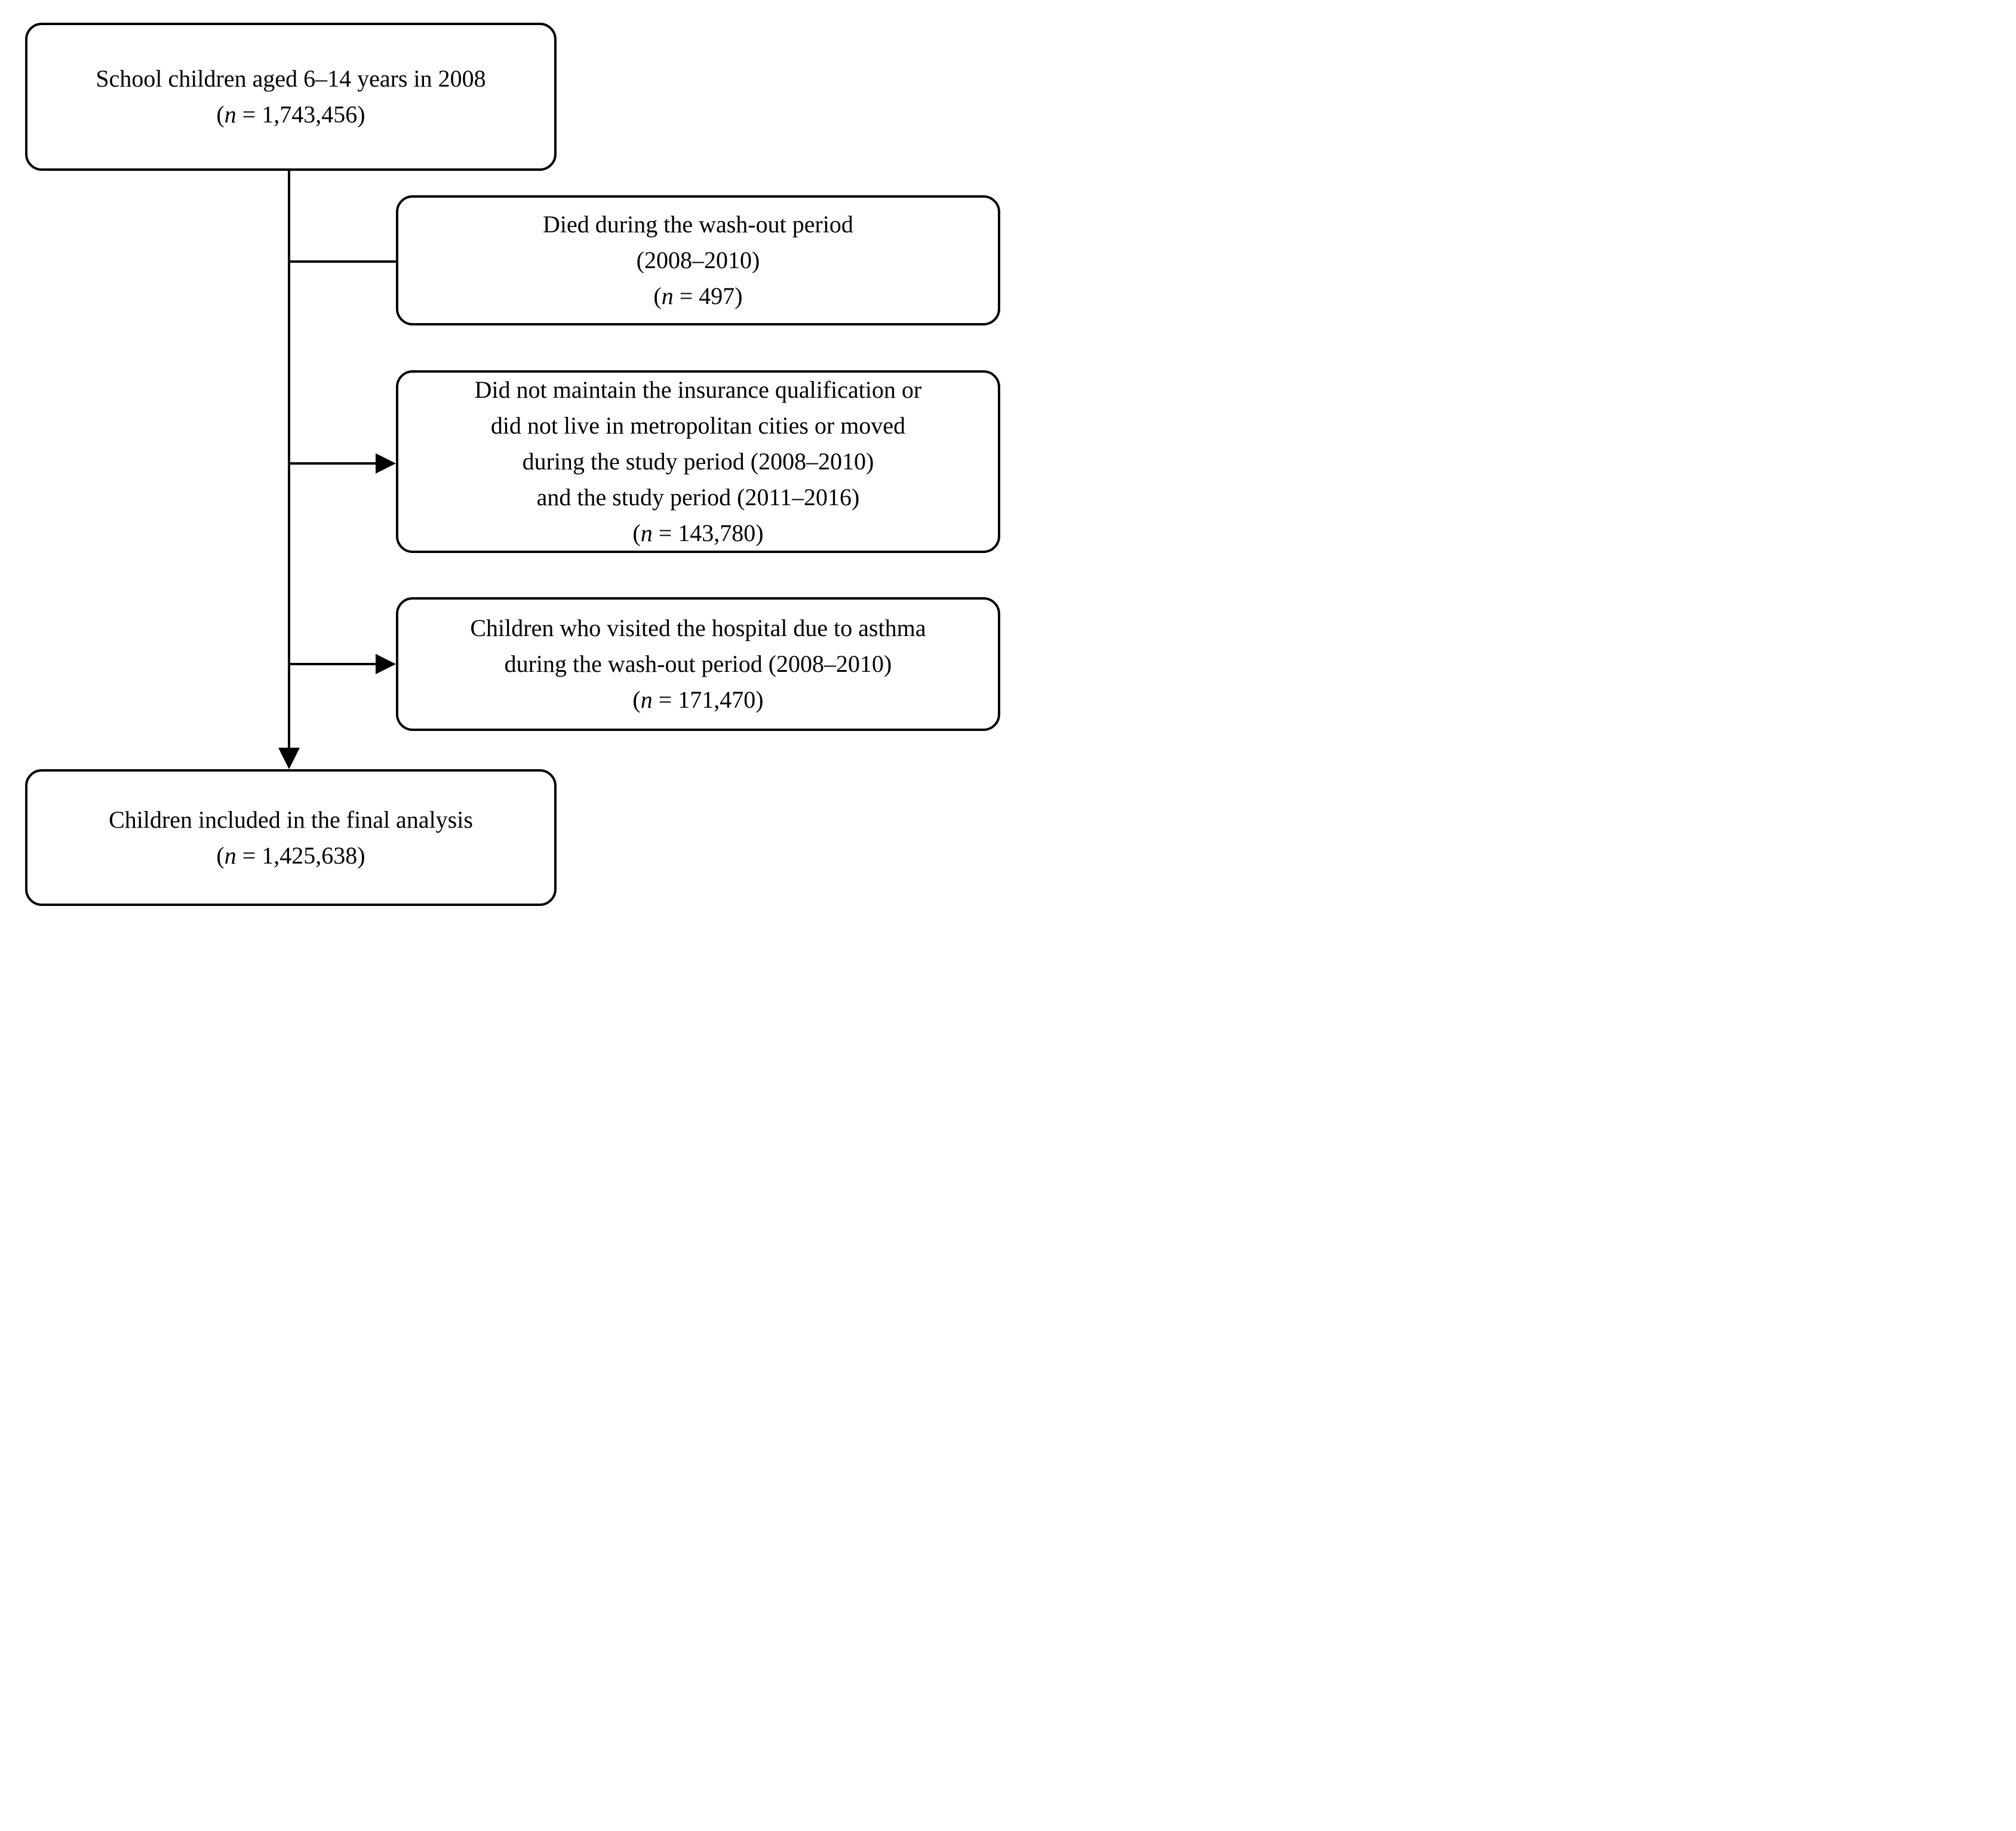  I want to click on final-n-line: (n = 1,425,638), so click(290, 856).